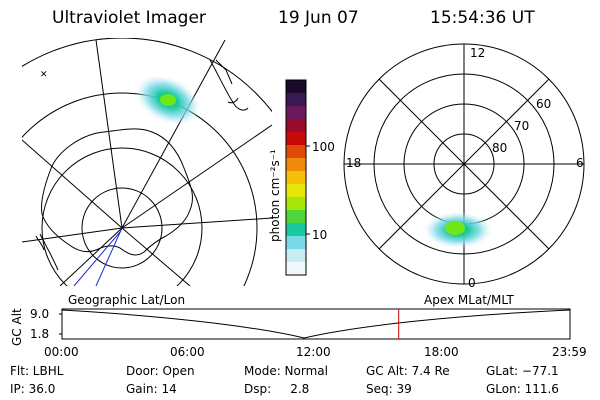 The width and height of the screenshot is (600, 400). I want to click on altitude-plot, so click(315, 324).